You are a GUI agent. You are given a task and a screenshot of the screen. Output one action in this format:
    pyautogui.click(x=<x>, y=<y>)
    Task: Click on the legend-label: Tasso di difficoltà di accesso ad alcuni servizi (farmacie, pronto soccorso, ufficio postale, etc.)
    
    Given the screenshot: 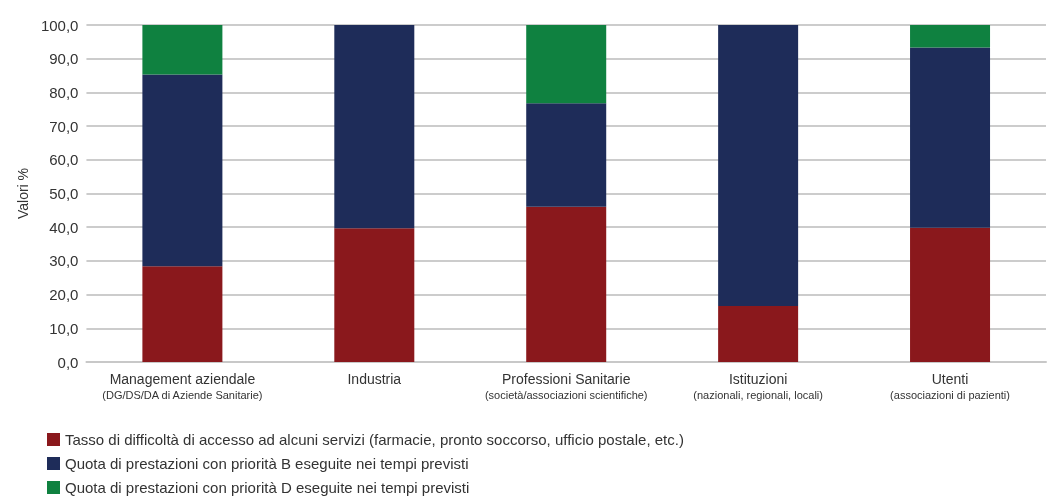 What is the action you would take?
    pyautogui.click(x=374, y=439)
    